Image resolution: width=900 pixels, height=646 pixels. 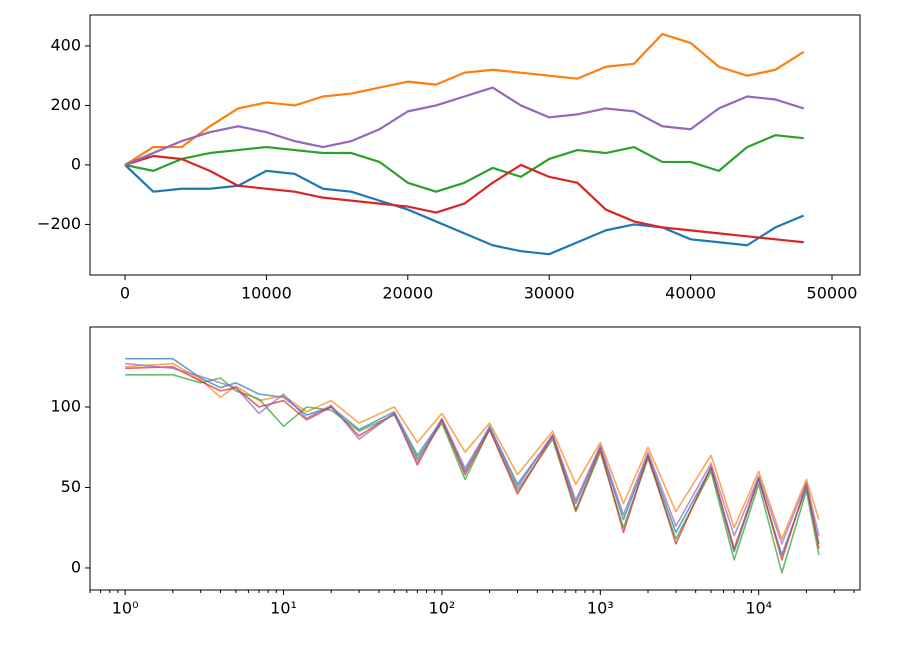 I want to click on x-tick-label: 10⁰, so click(x=125, y=608).